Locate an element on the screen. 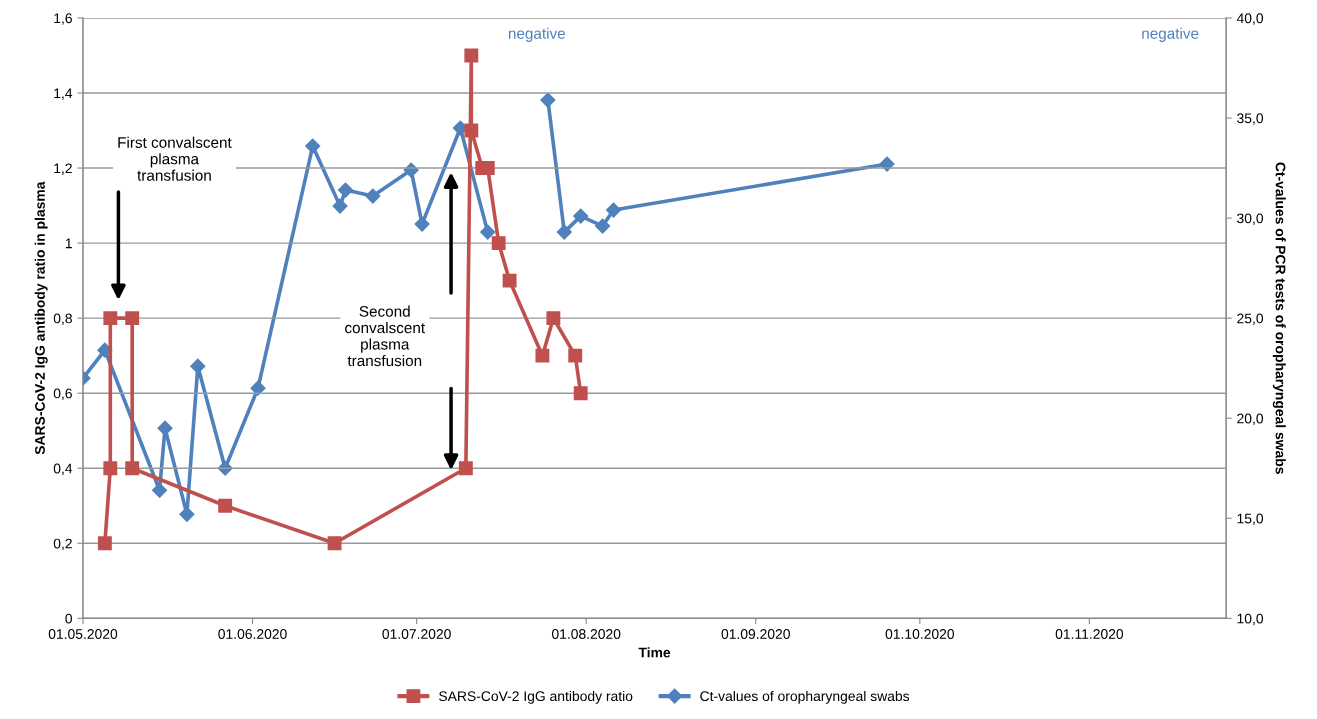 This screenshot has height=719, width=1317. y-tick-label: 1 is located at coordinates (68, 243).